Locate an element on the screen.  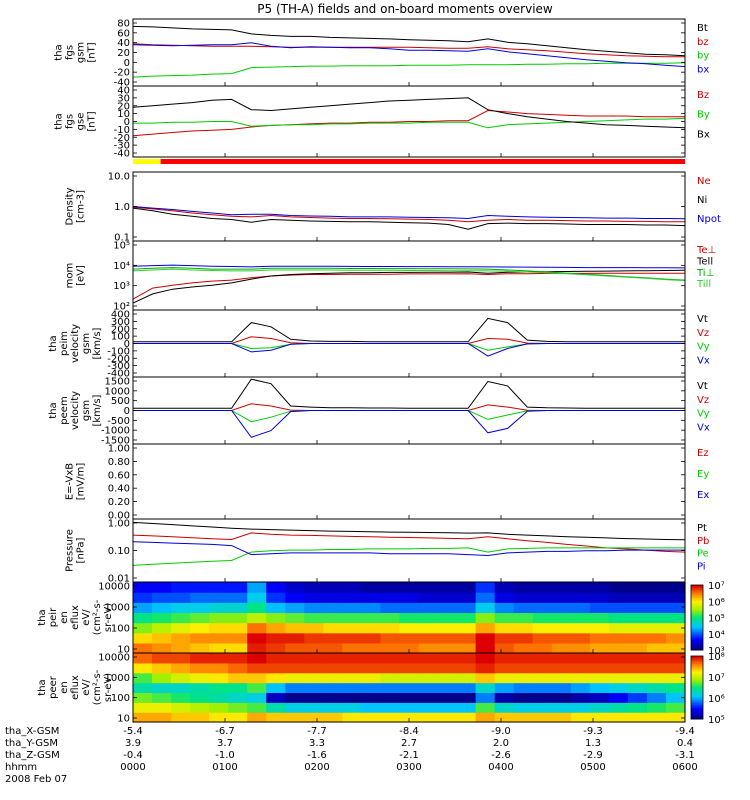
y-tick-label: 1000 is located at coordinates (117, 608).